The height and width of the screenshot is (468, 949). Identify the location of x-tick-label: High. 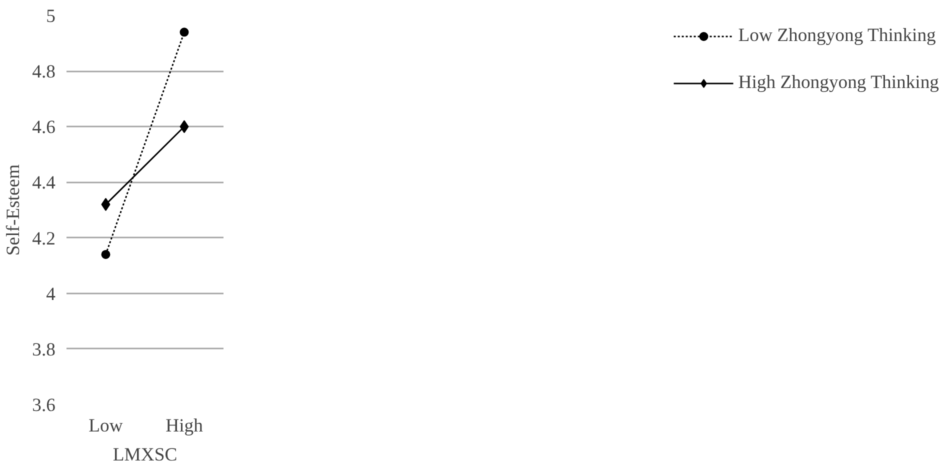
(185, 426).